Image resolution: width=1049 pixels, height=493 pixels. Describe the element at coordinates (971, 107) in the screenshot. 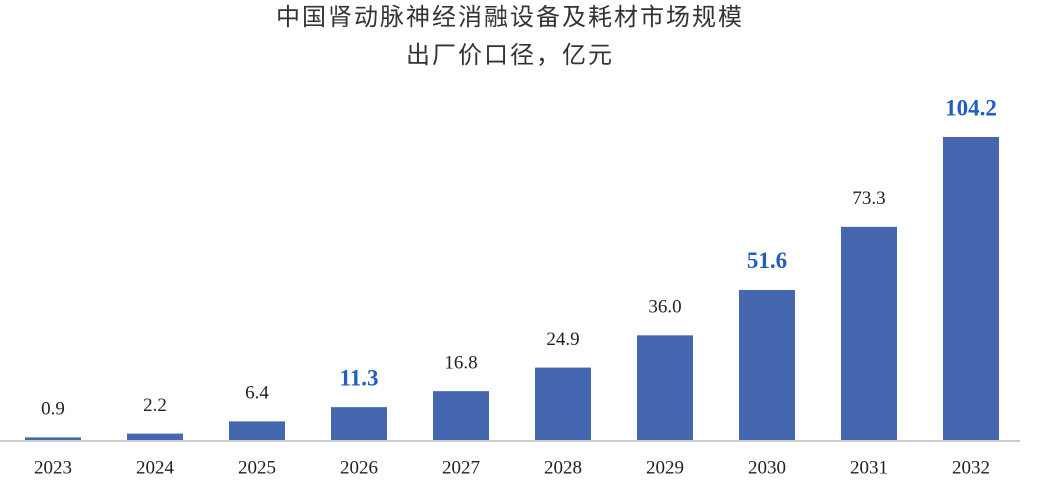

I see `value-label: 104.2` at that location.